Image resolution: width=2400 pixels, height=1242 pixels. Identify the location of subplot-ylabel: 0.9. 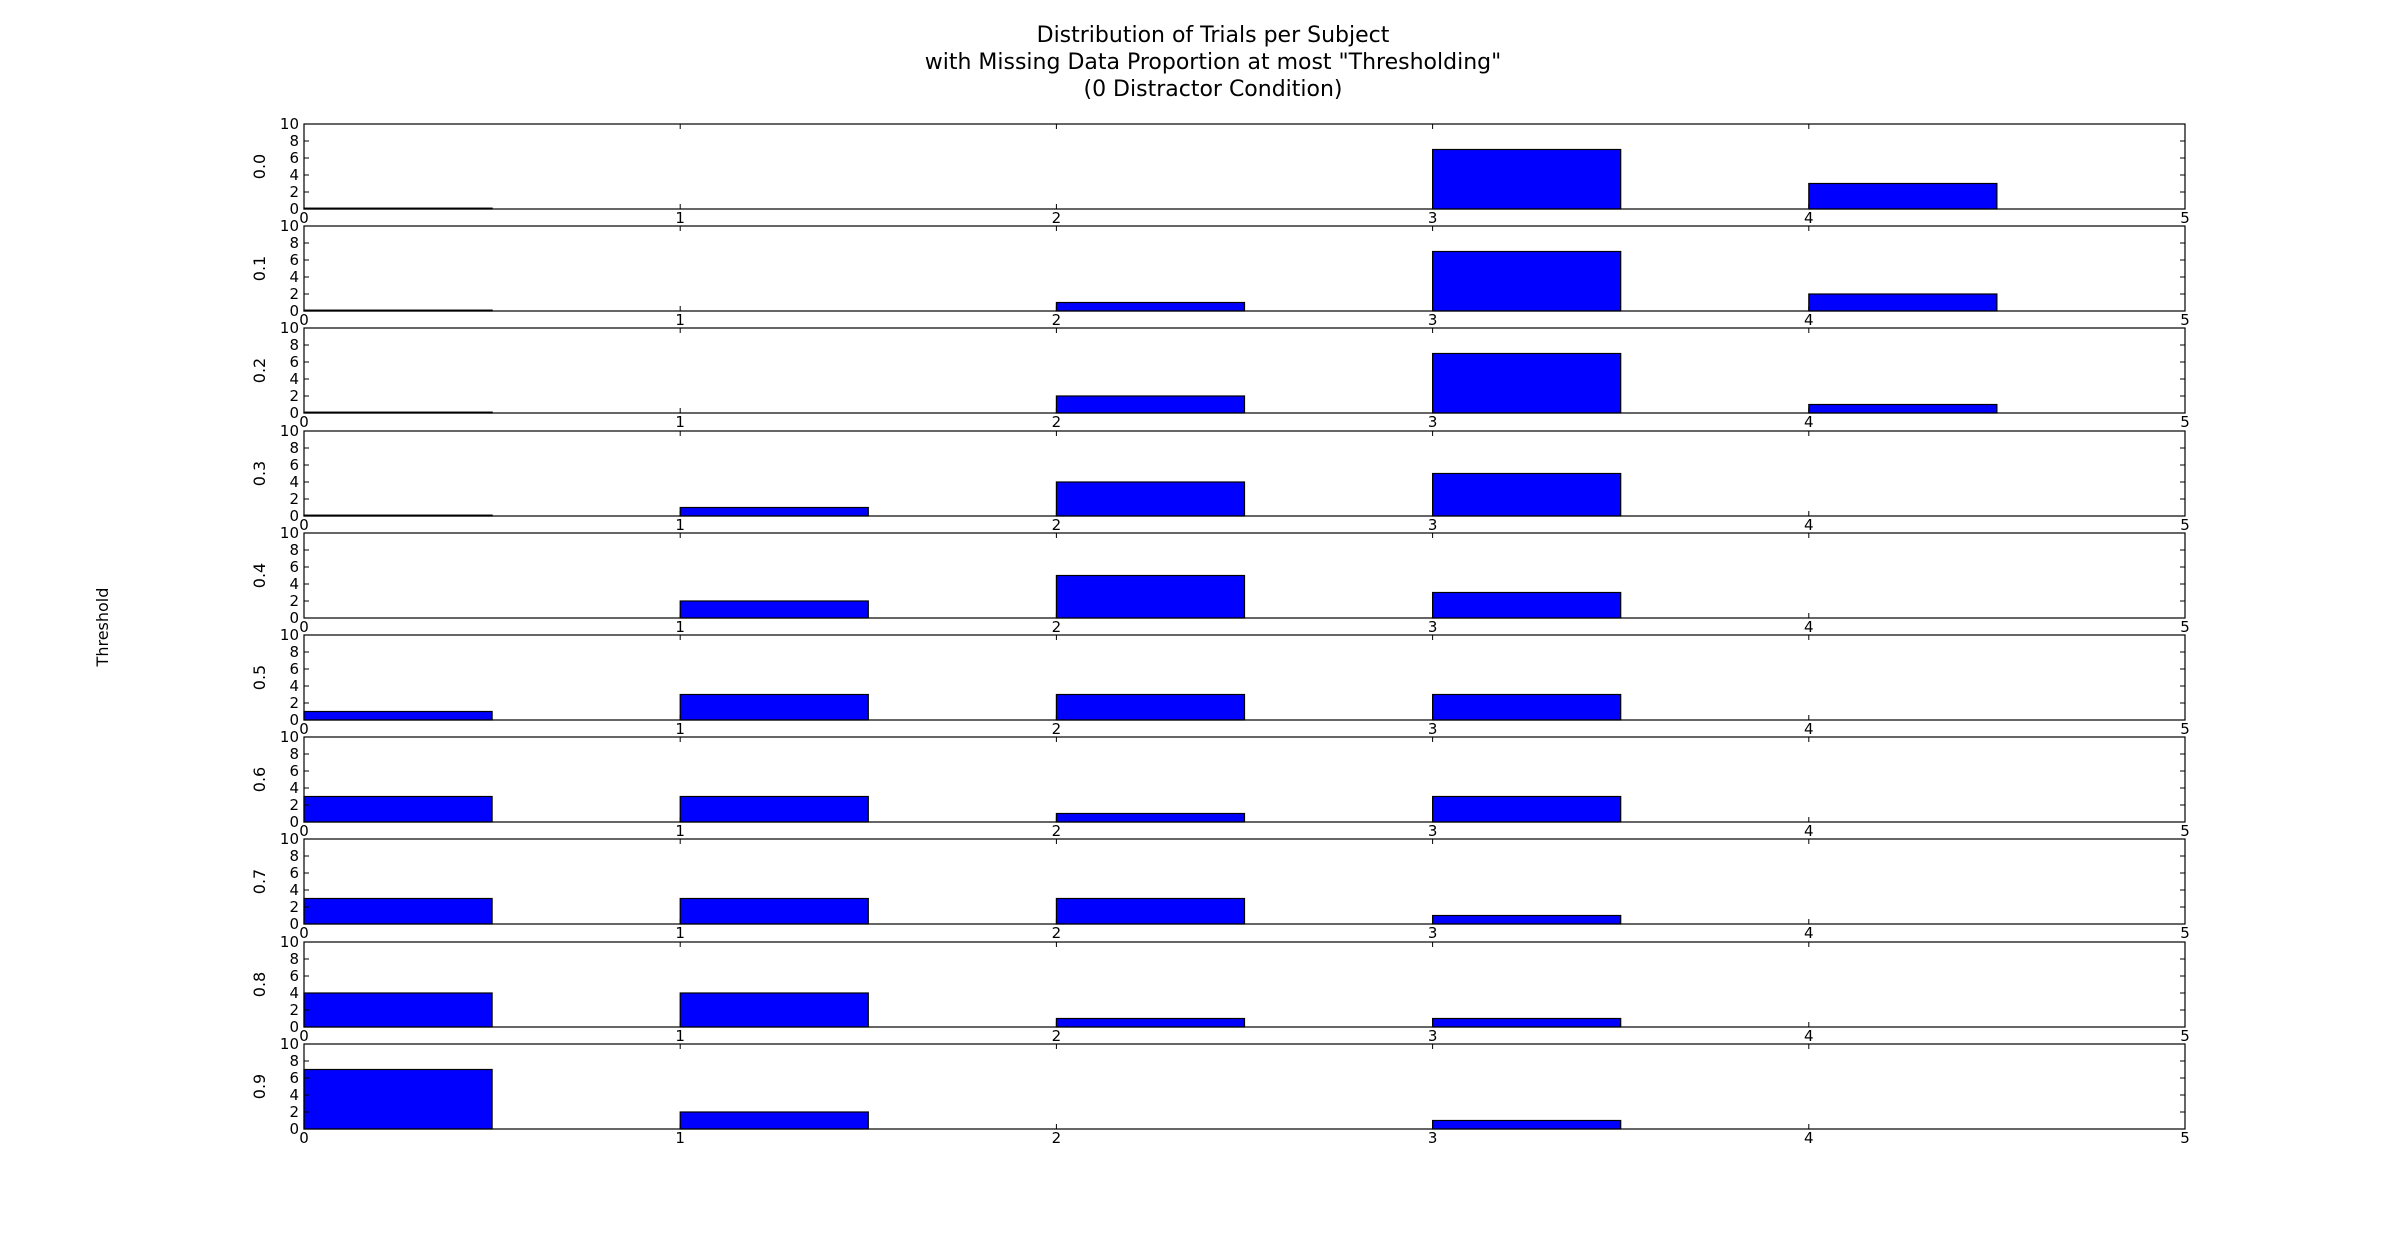
(259, 1086).